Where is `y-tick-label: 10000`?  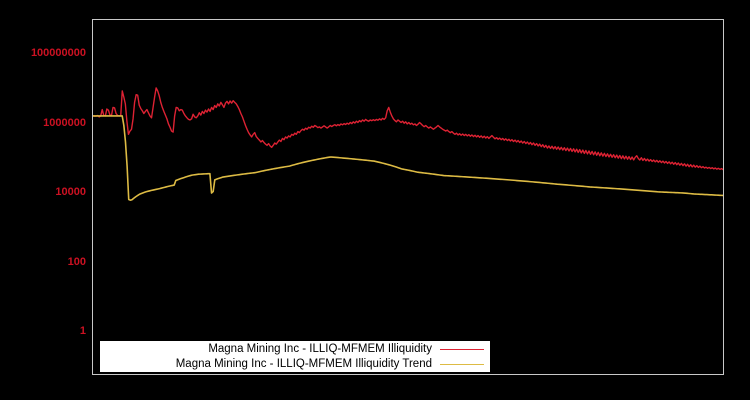
y-tick-label: 10000 is located at coordinates (70, 192).